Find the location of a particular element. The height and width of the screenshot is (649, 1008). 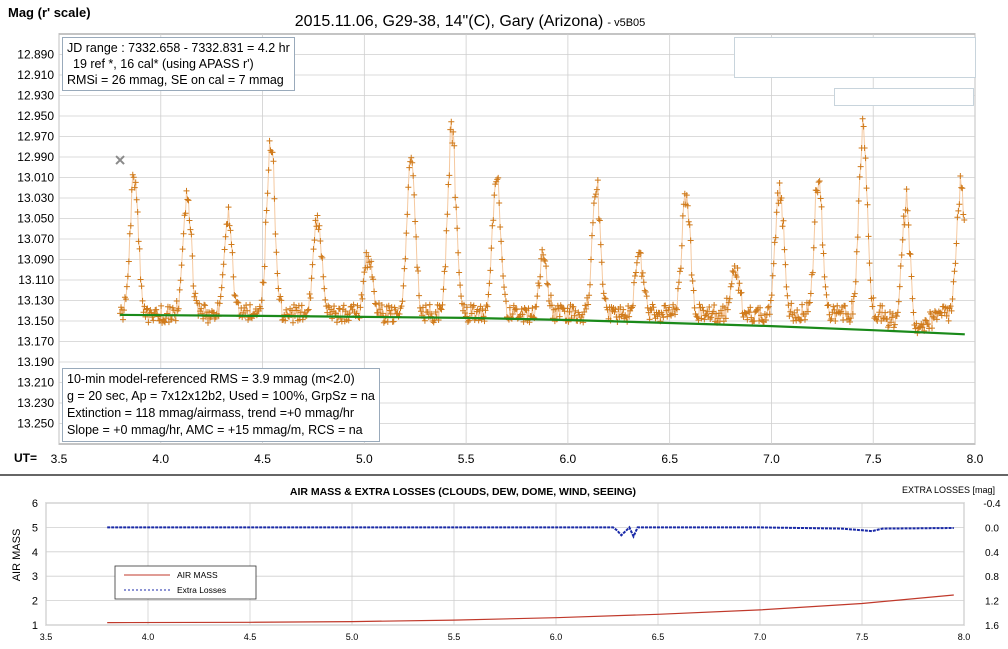

main-ylabel: Mag (r' scale) is located at coordinates (49, 12).